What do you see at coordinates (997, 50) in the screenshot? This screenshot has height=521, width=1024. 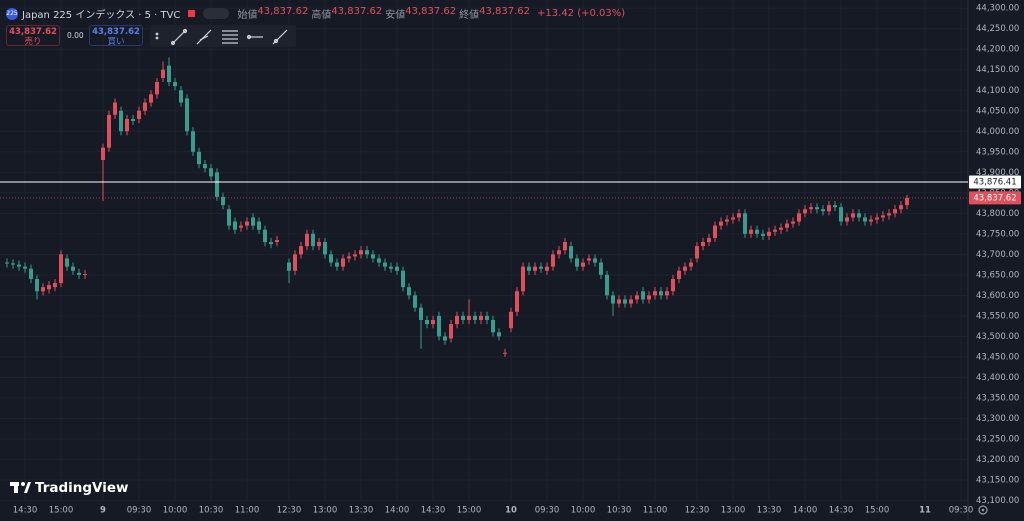 I see `y-tick-label: 44,200.00` at bounding box center [997, 50].